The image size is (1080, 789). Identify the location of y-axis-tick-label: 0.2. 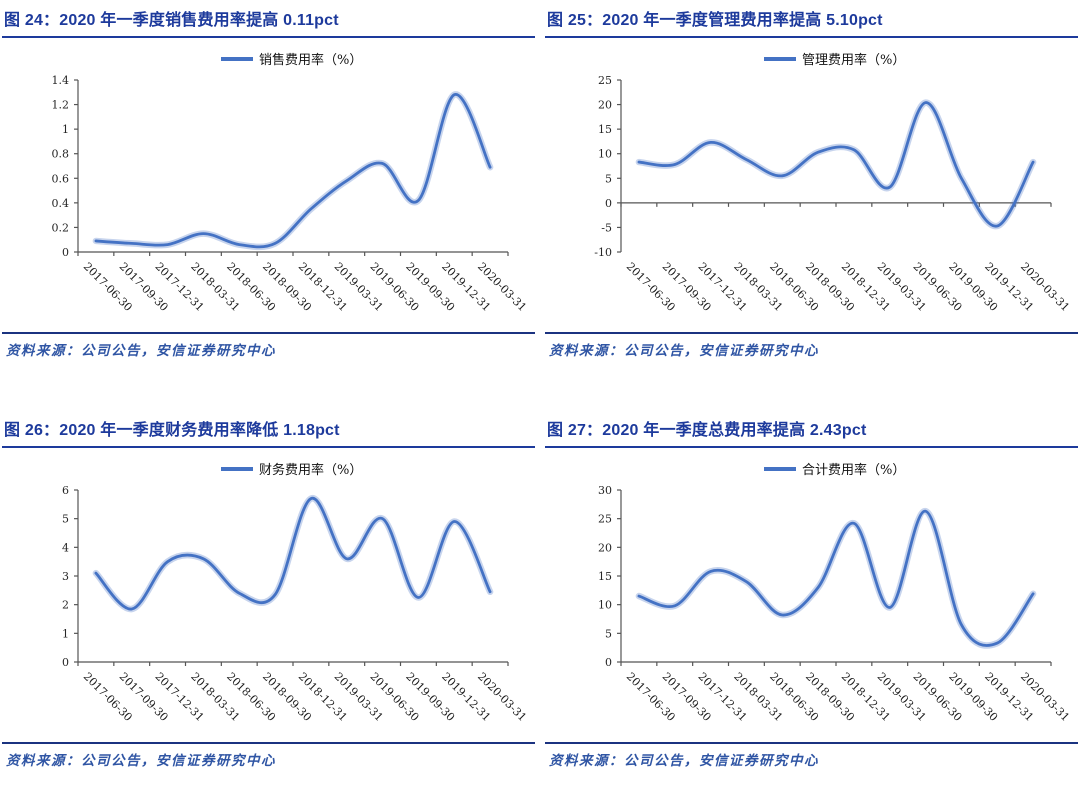
(61, 227).